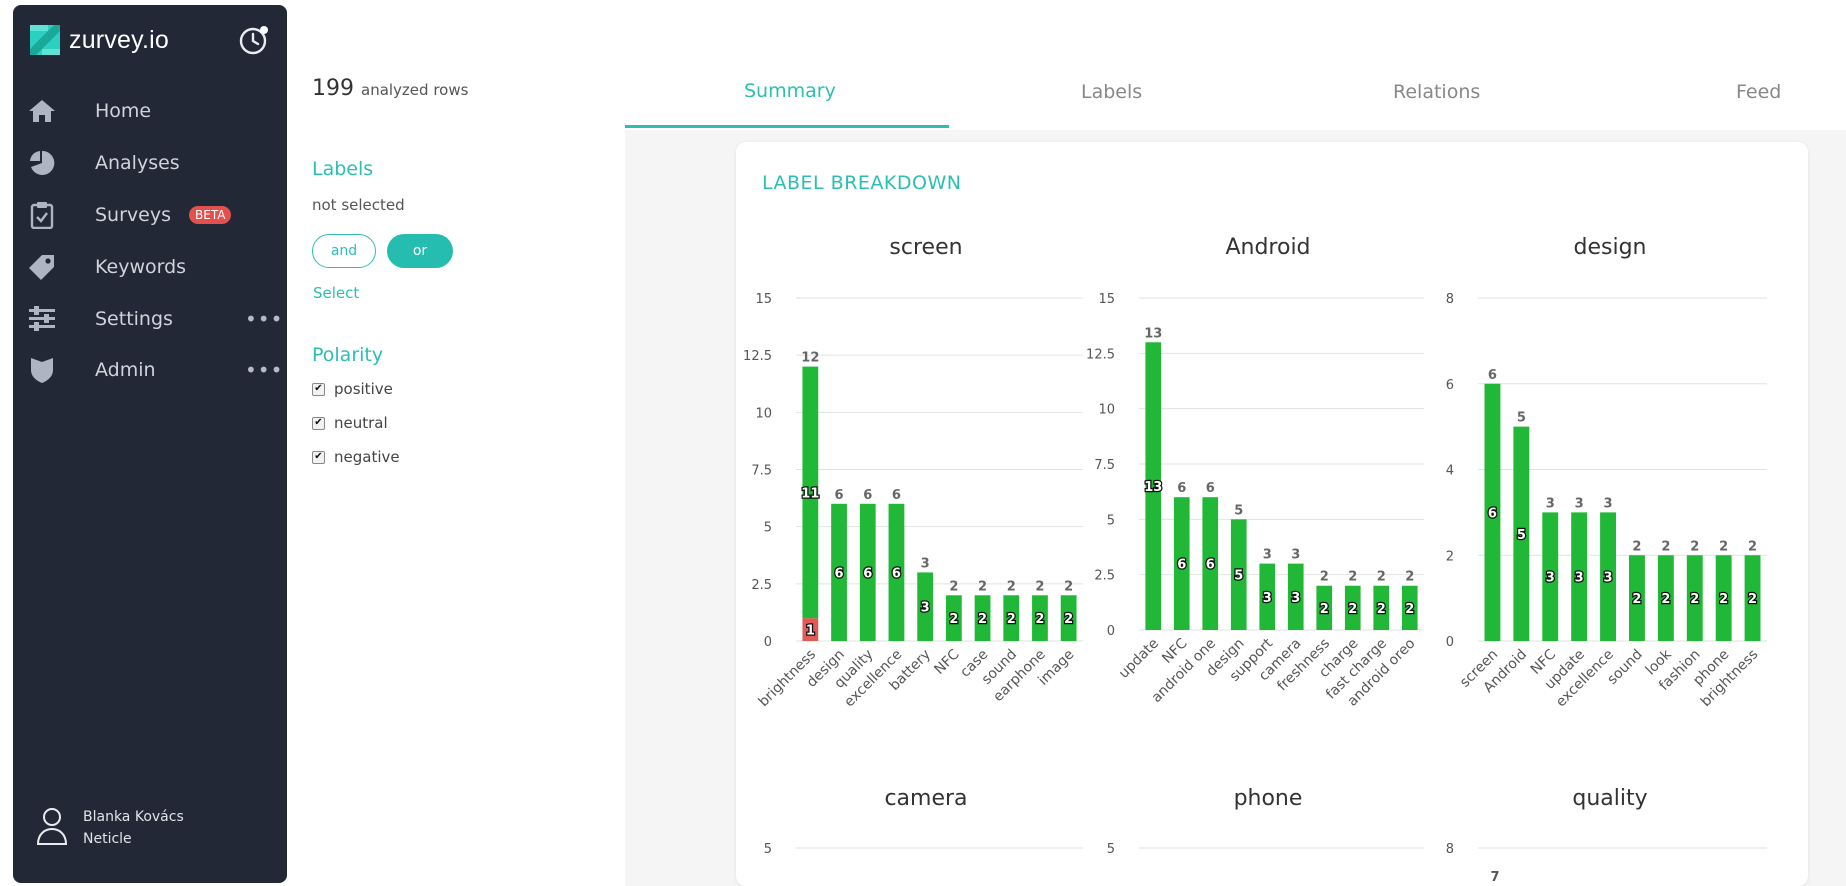 Image resolution: width=1846 pixels, height=886 pixels. What do you see at coordinates (790, 91) in the screenshot?
I see `tab-summary: Summary` at bounding box center [790, 91].